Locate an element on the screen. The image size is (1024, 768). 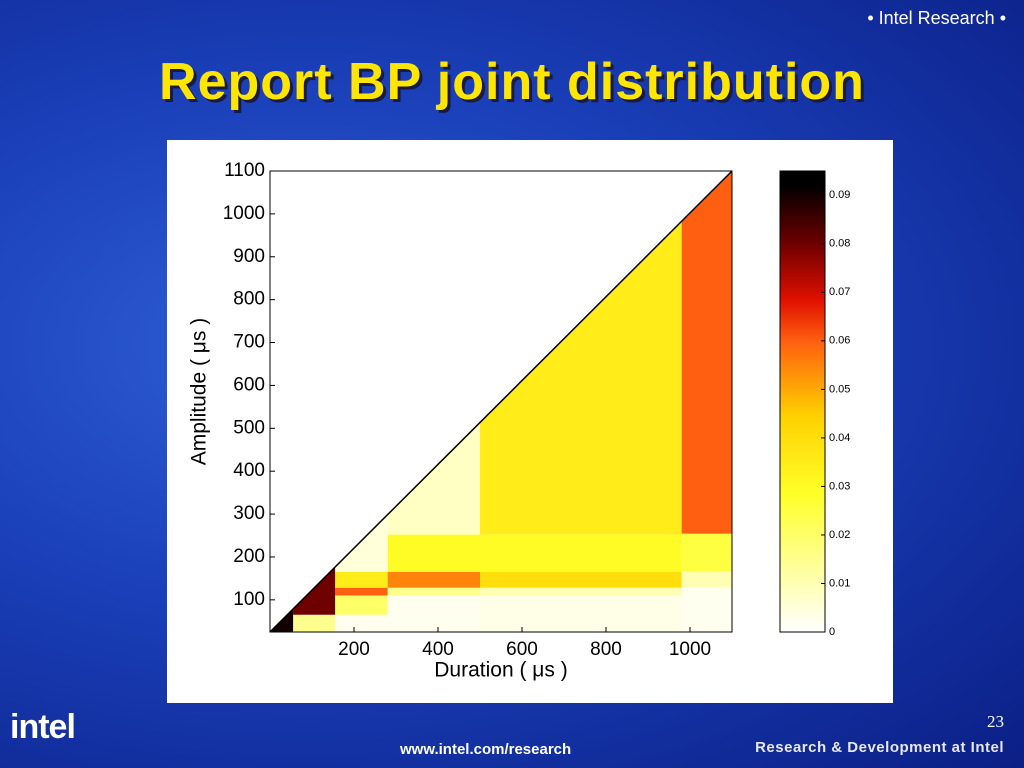
header-tag: • Intel Research • is located at coordinates (936, 18).